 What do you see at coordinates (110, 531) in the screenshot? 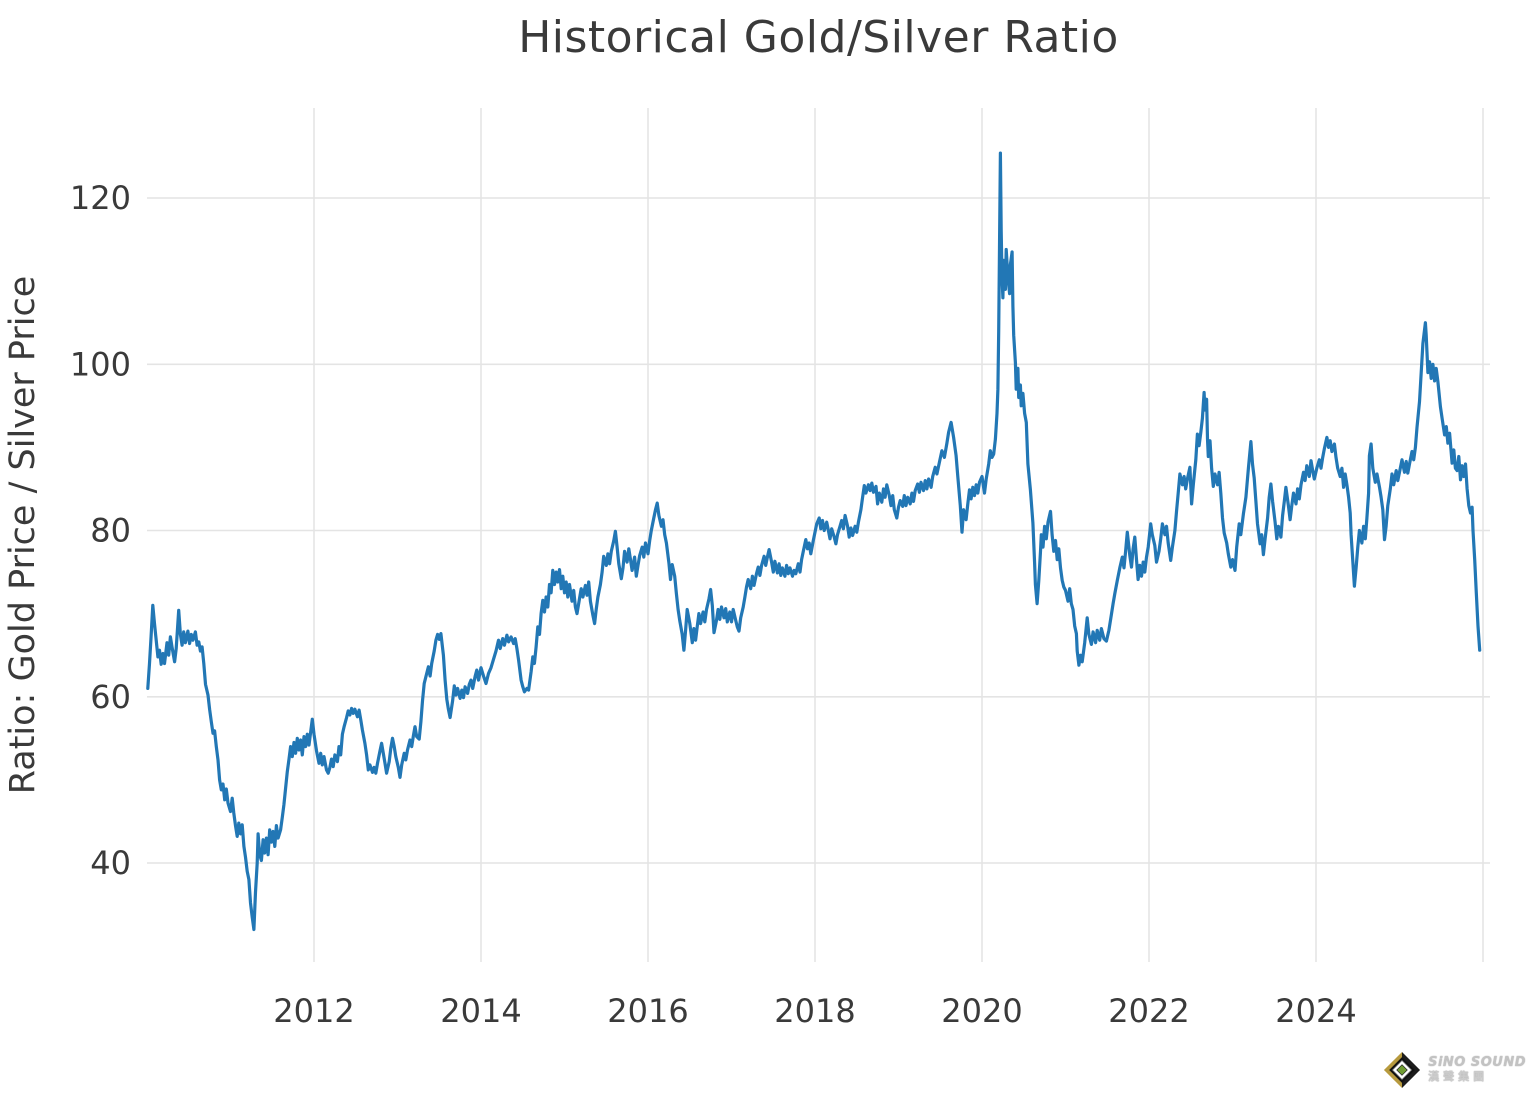
I see `svg-text: 80` at bounding box center [110, 531].